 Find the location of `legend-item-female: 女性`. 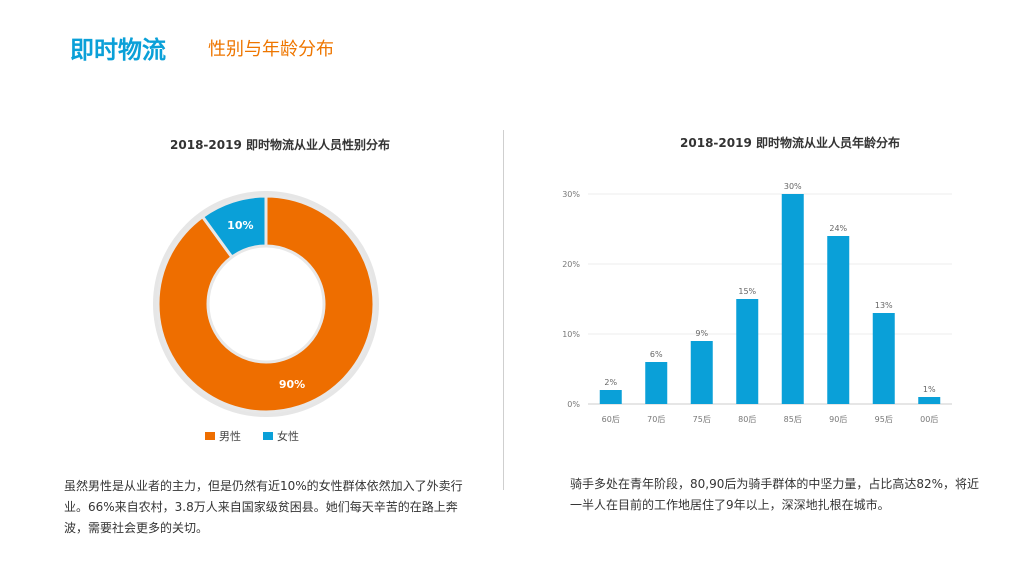

legend-item-female: 女性 is located at coordinates (281, 436).